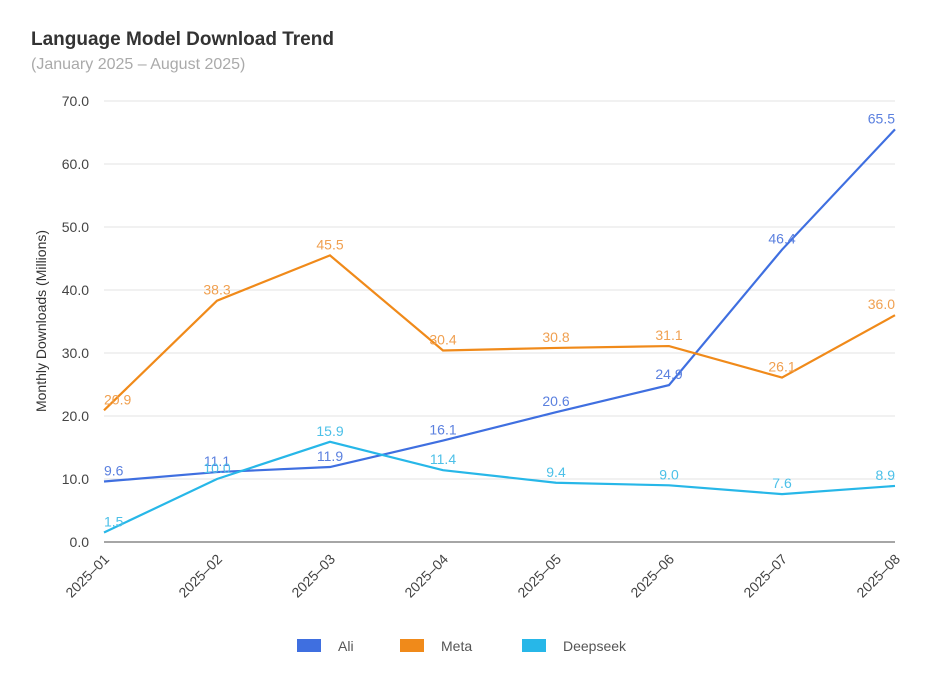  I want to click on data-label-meta: 36.0, so click(881, 304).